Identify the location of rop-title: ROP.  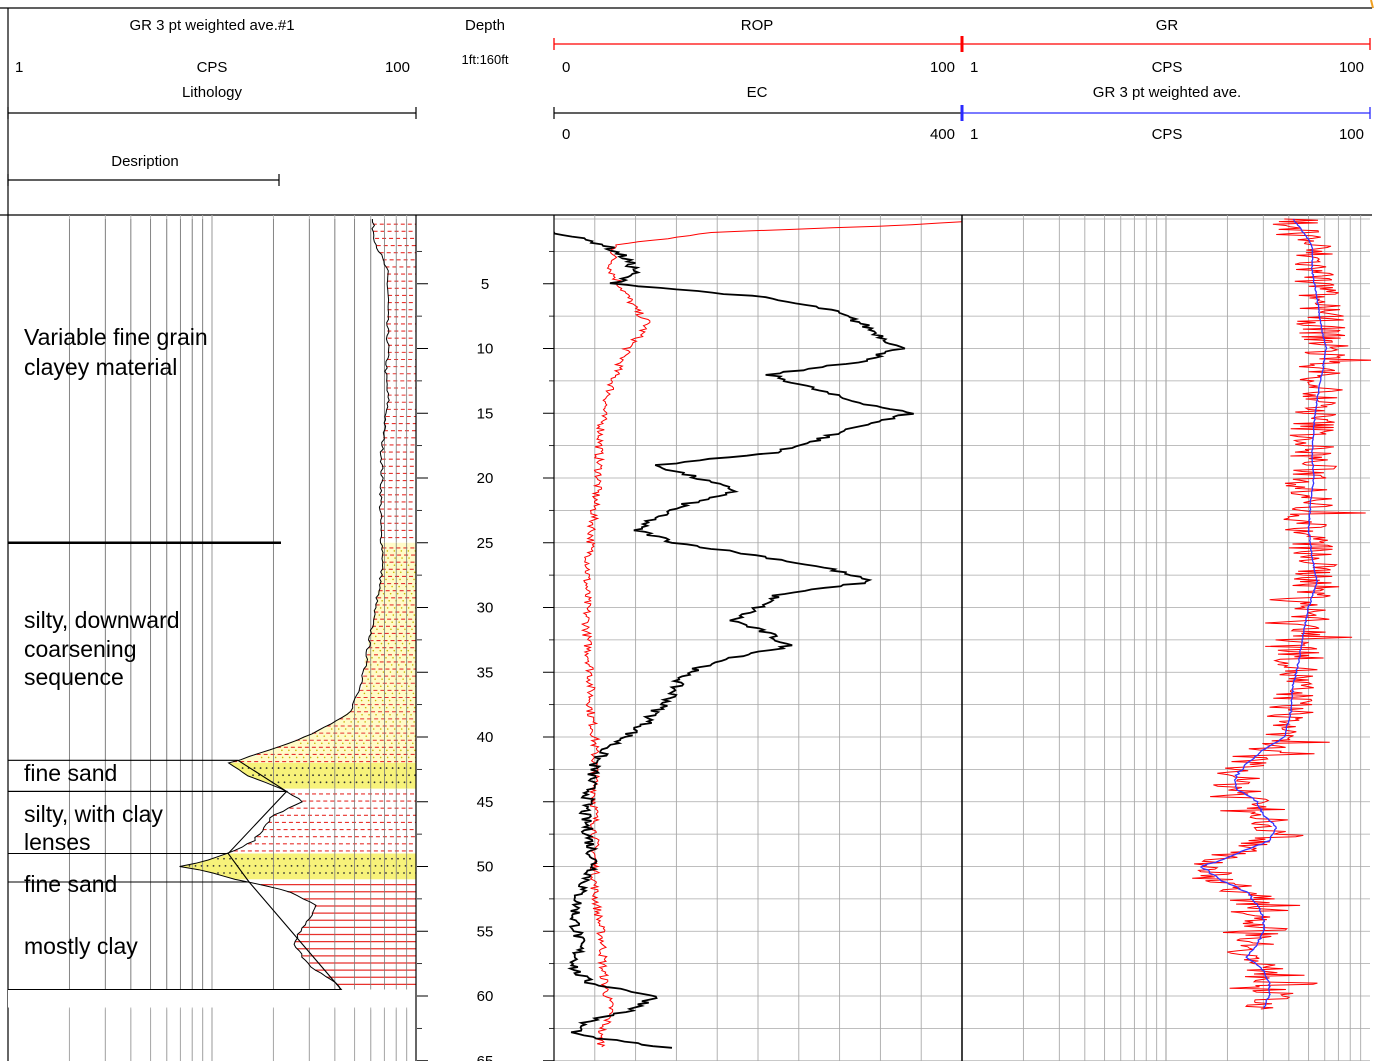
(757, 25).